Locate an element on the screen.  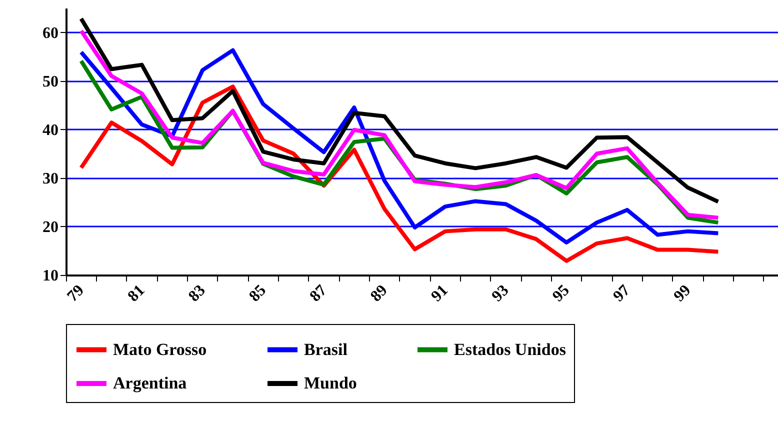
legend-label: Argentina is located at coordinates (150, 383).